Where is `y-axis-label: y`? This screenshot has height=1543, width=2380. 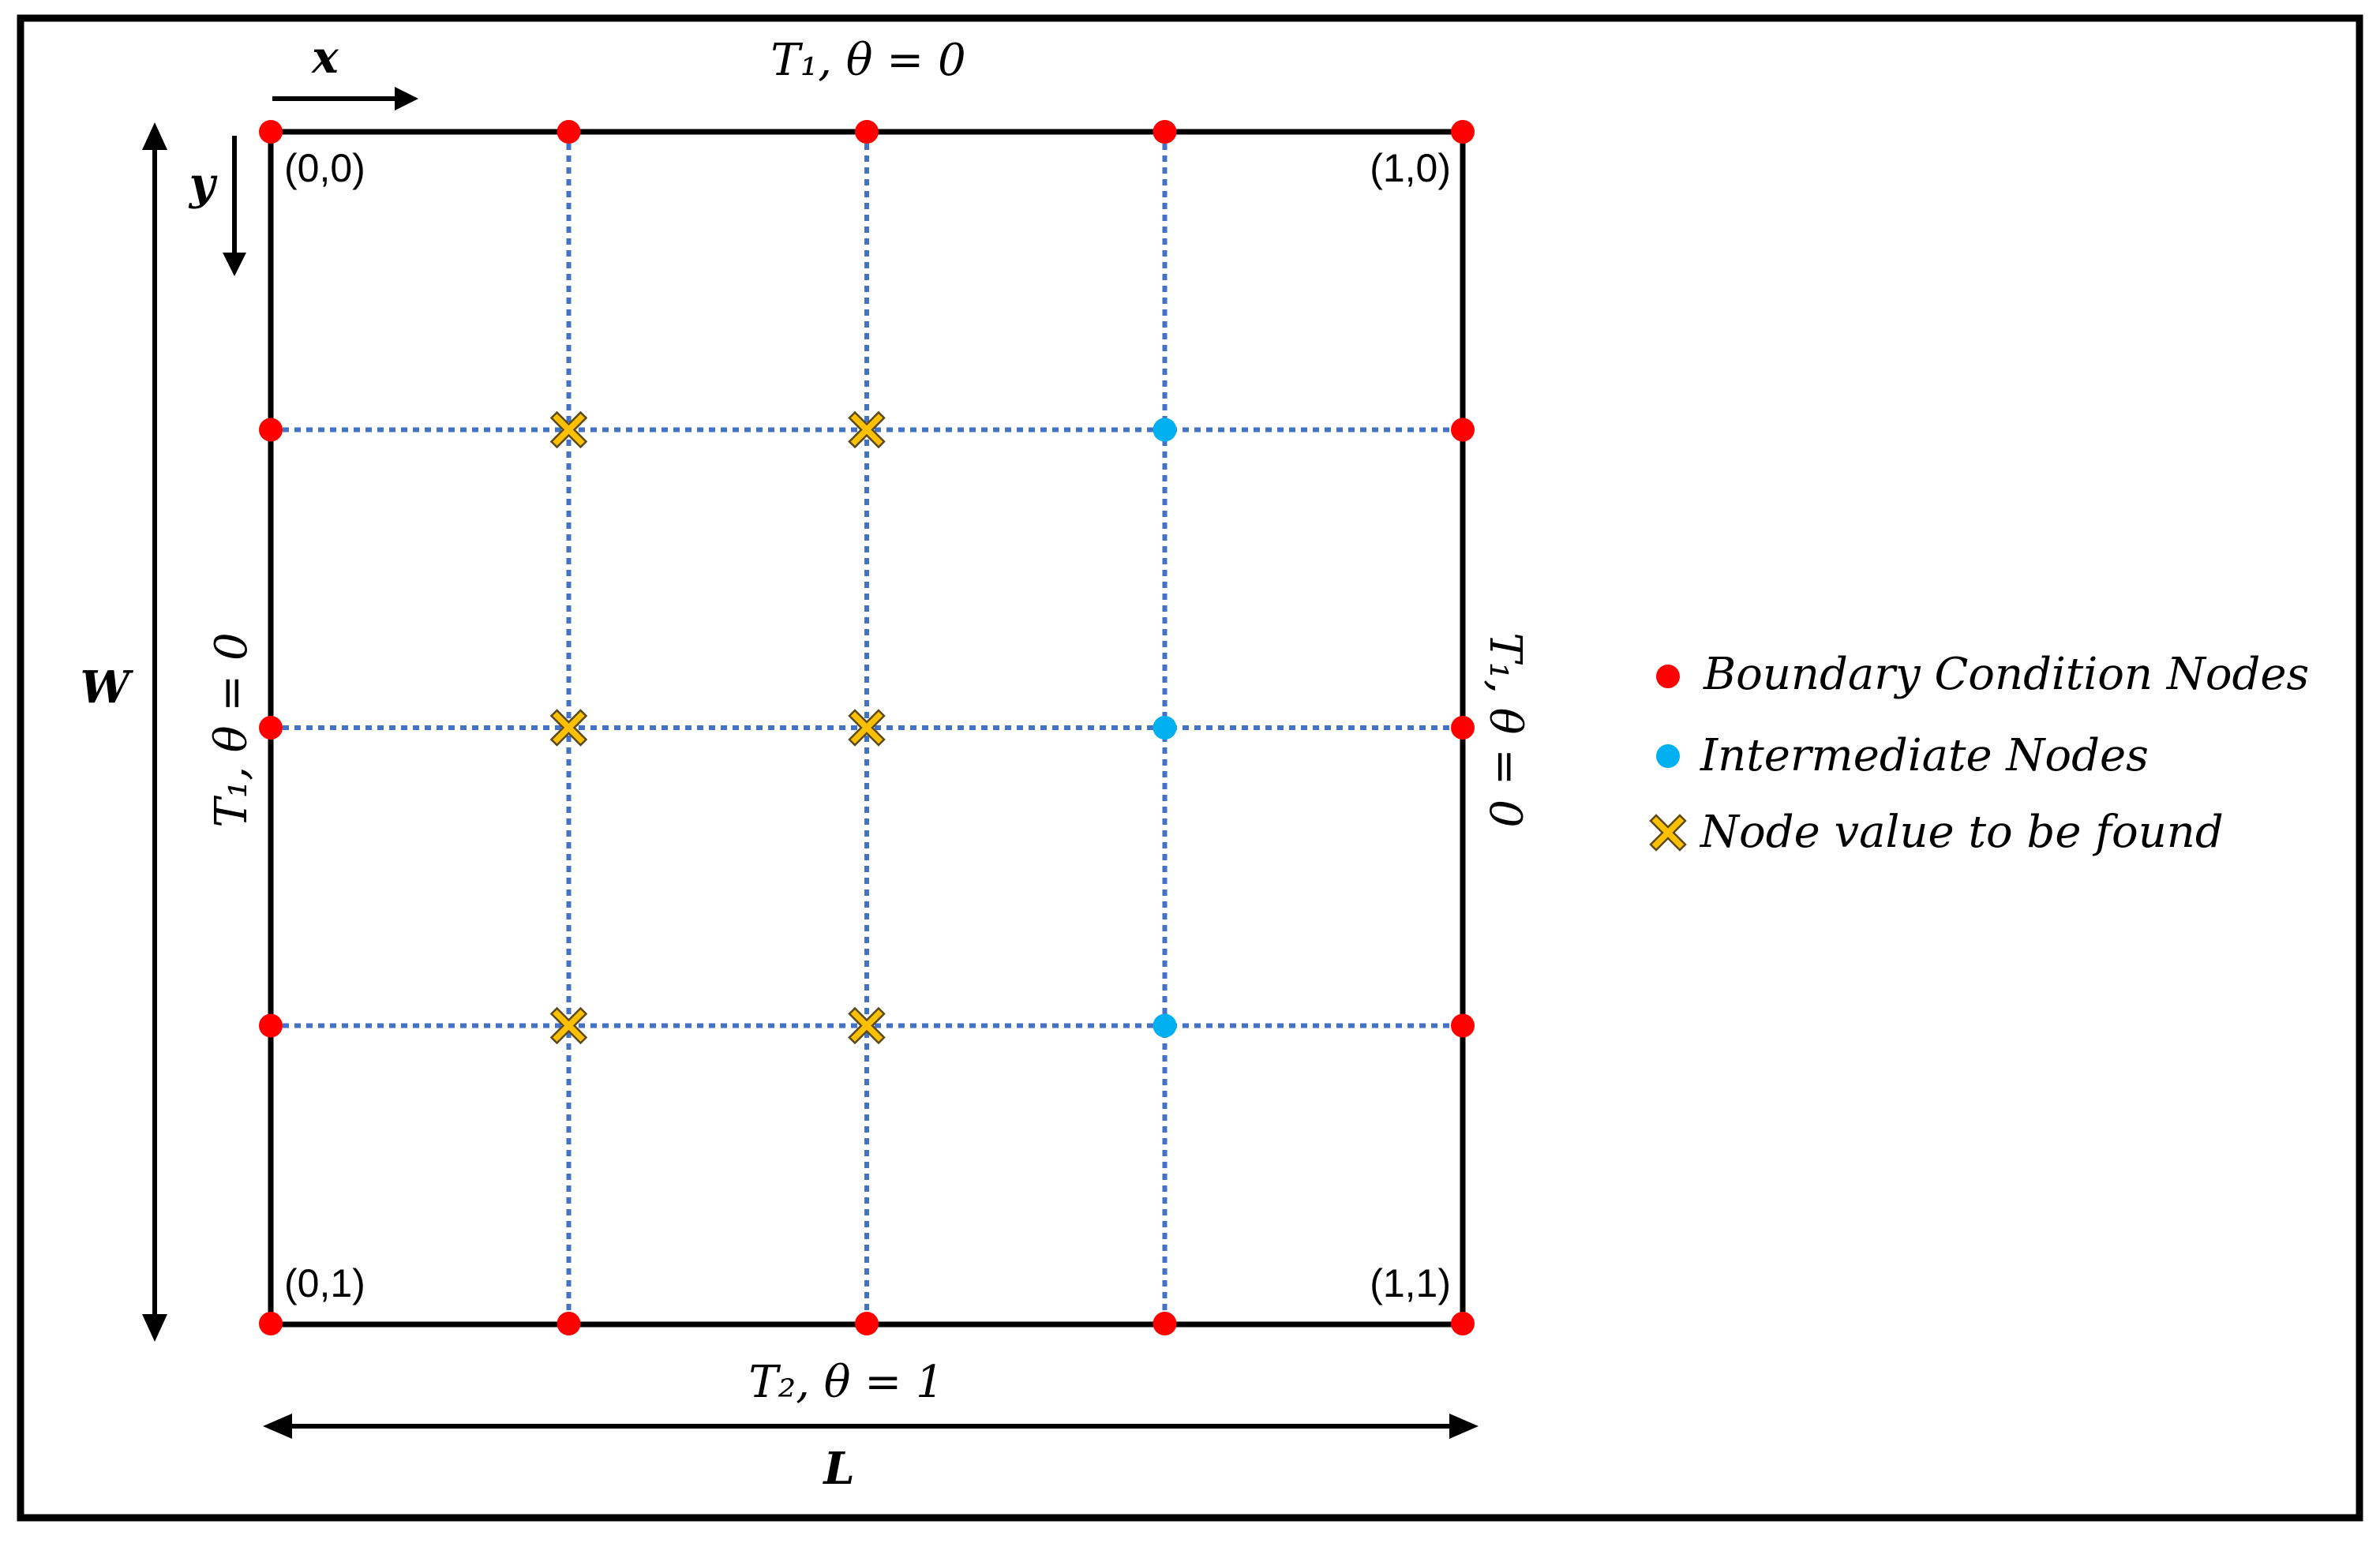
y-axis-label: y is located at coordinates (203, 184).